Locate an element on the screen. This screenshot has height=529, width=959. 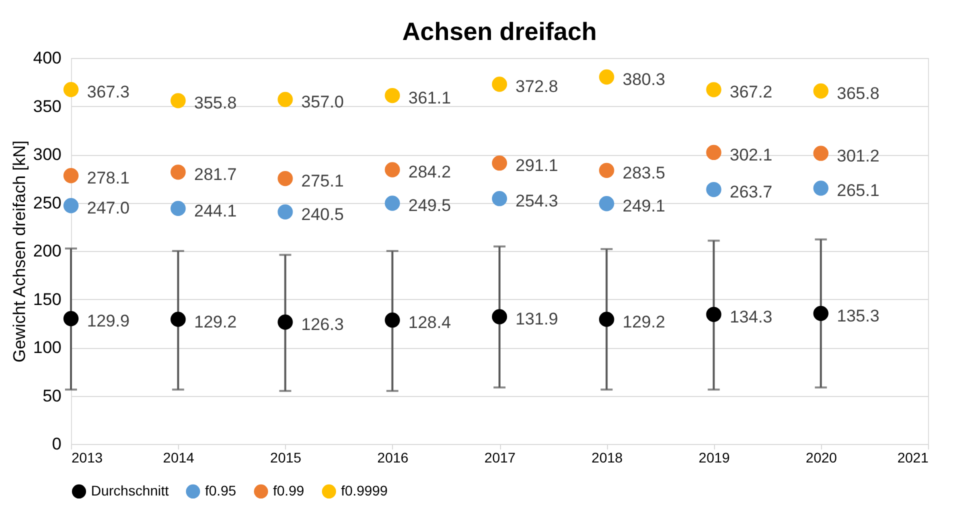
data-label: 361.1 is located at coordinates (429, 98).